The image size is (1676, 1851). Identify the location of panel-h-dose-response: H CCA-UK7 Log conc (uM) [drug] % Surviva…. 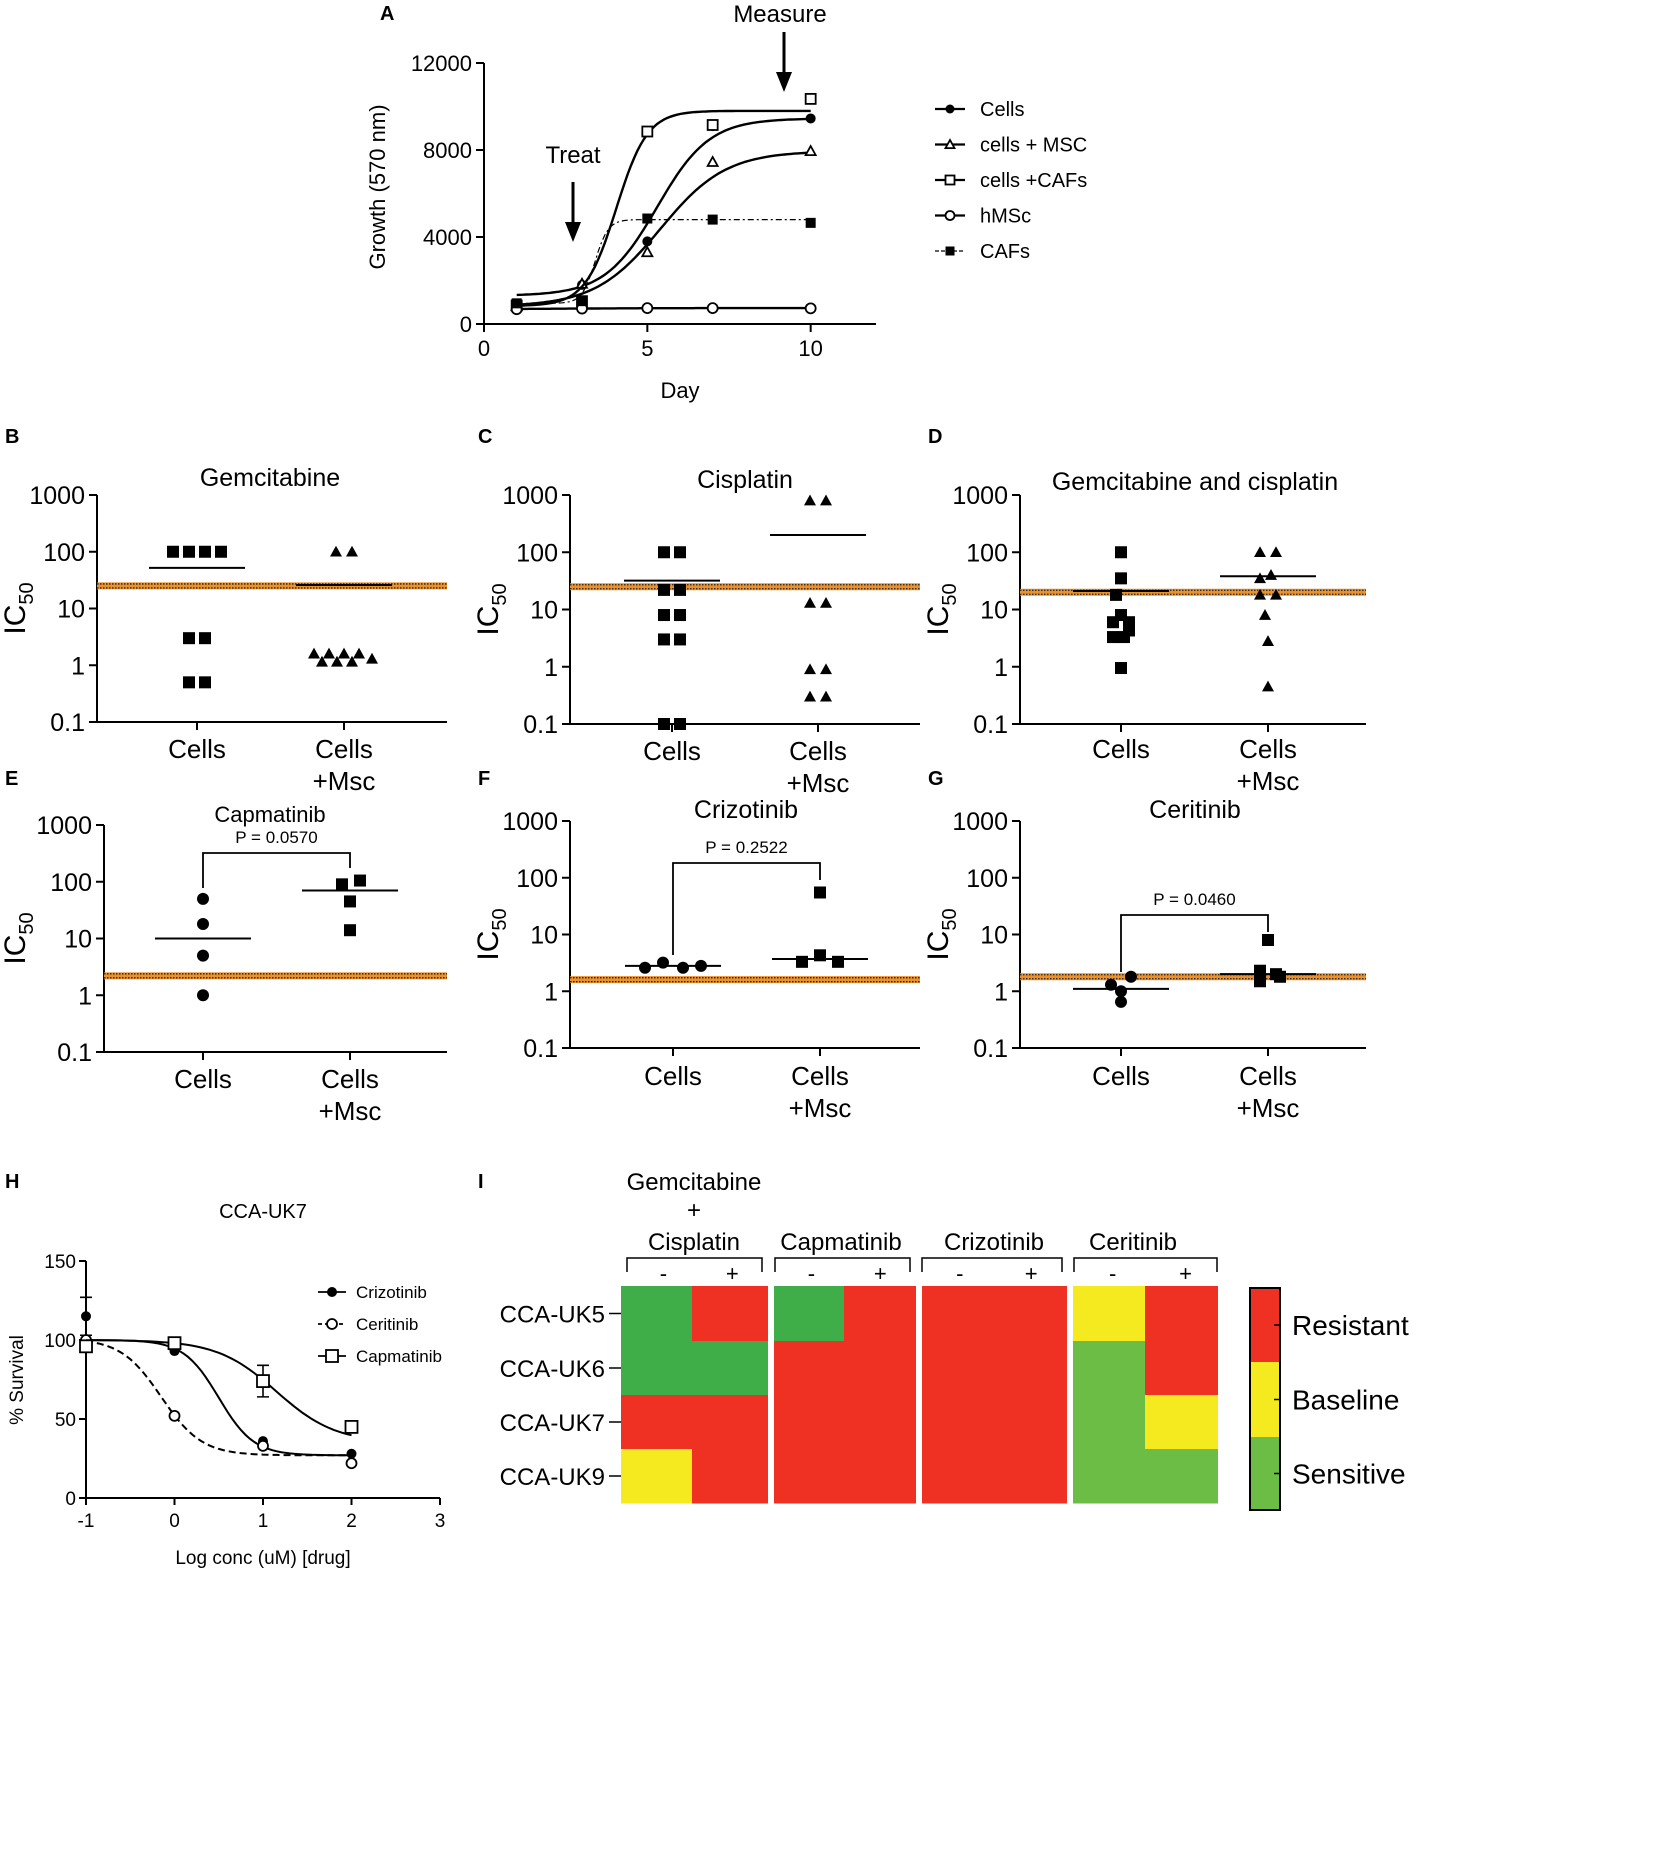
(225, 1369).